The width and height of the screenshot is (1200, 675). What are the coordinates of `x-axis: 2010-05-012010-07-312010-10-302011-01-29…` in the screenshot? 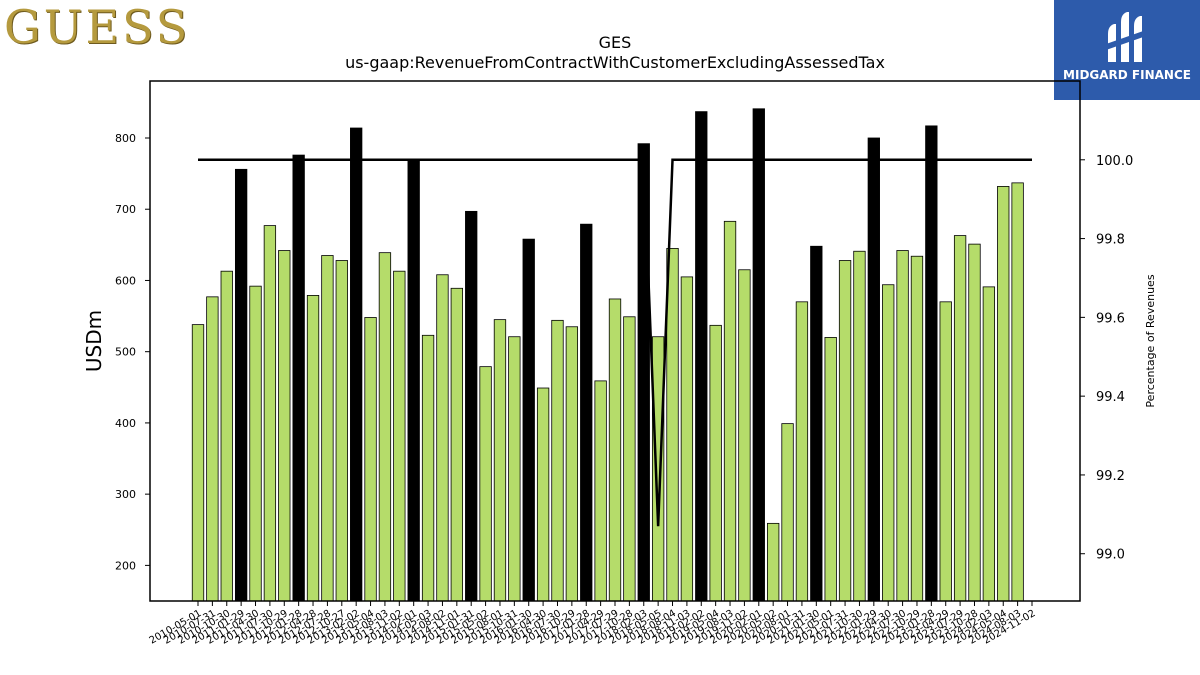 It's located at (593, 624).